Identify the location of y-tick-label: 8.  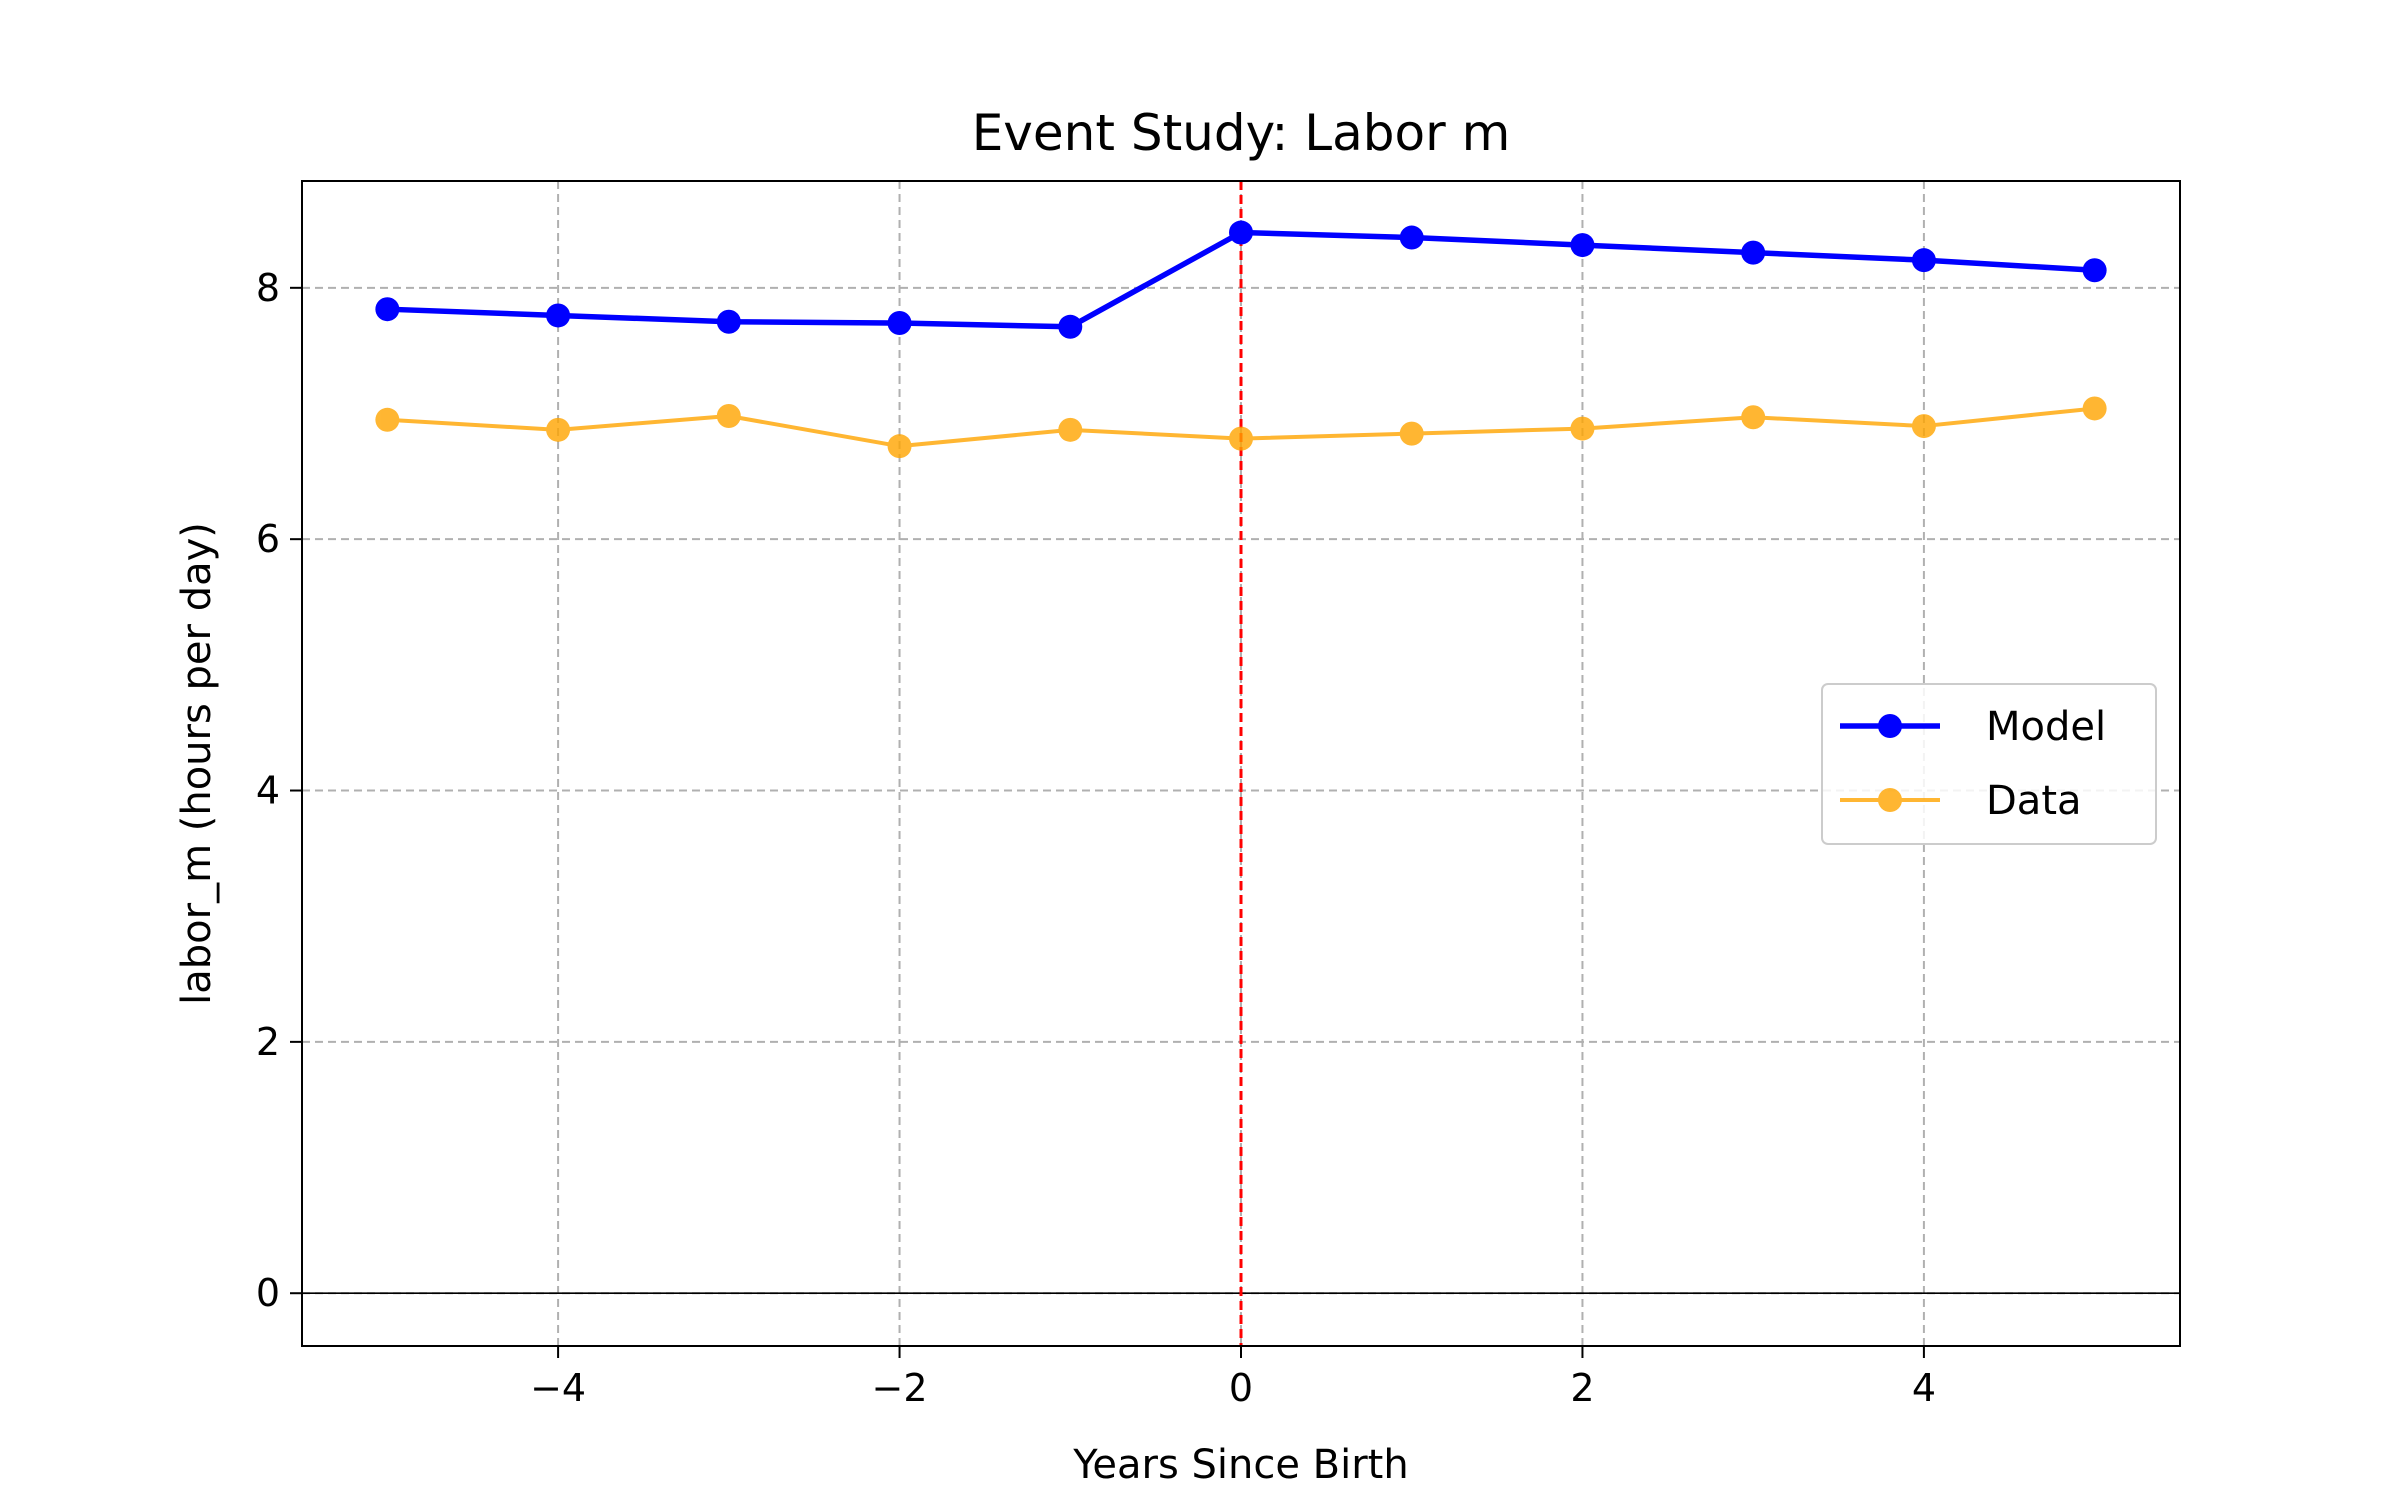
(268, 288).